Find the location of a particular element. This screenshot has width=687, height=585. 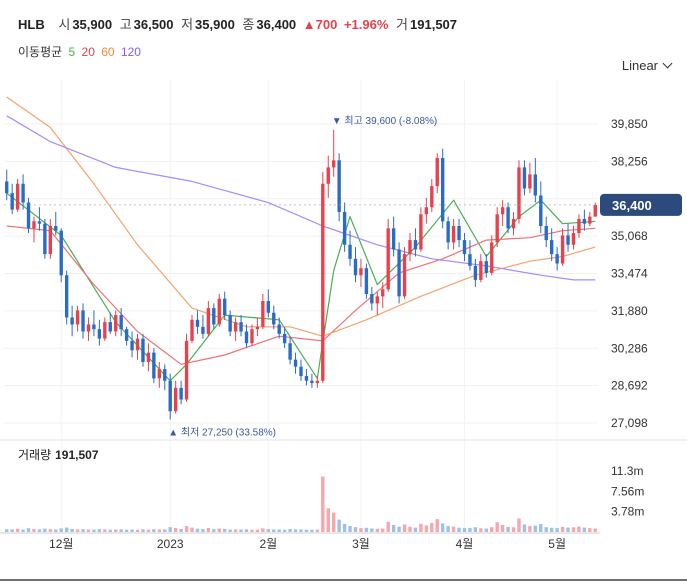

moving-average-legend: 이동평균 5 20 60 120 is located at coordinates (79, 51).